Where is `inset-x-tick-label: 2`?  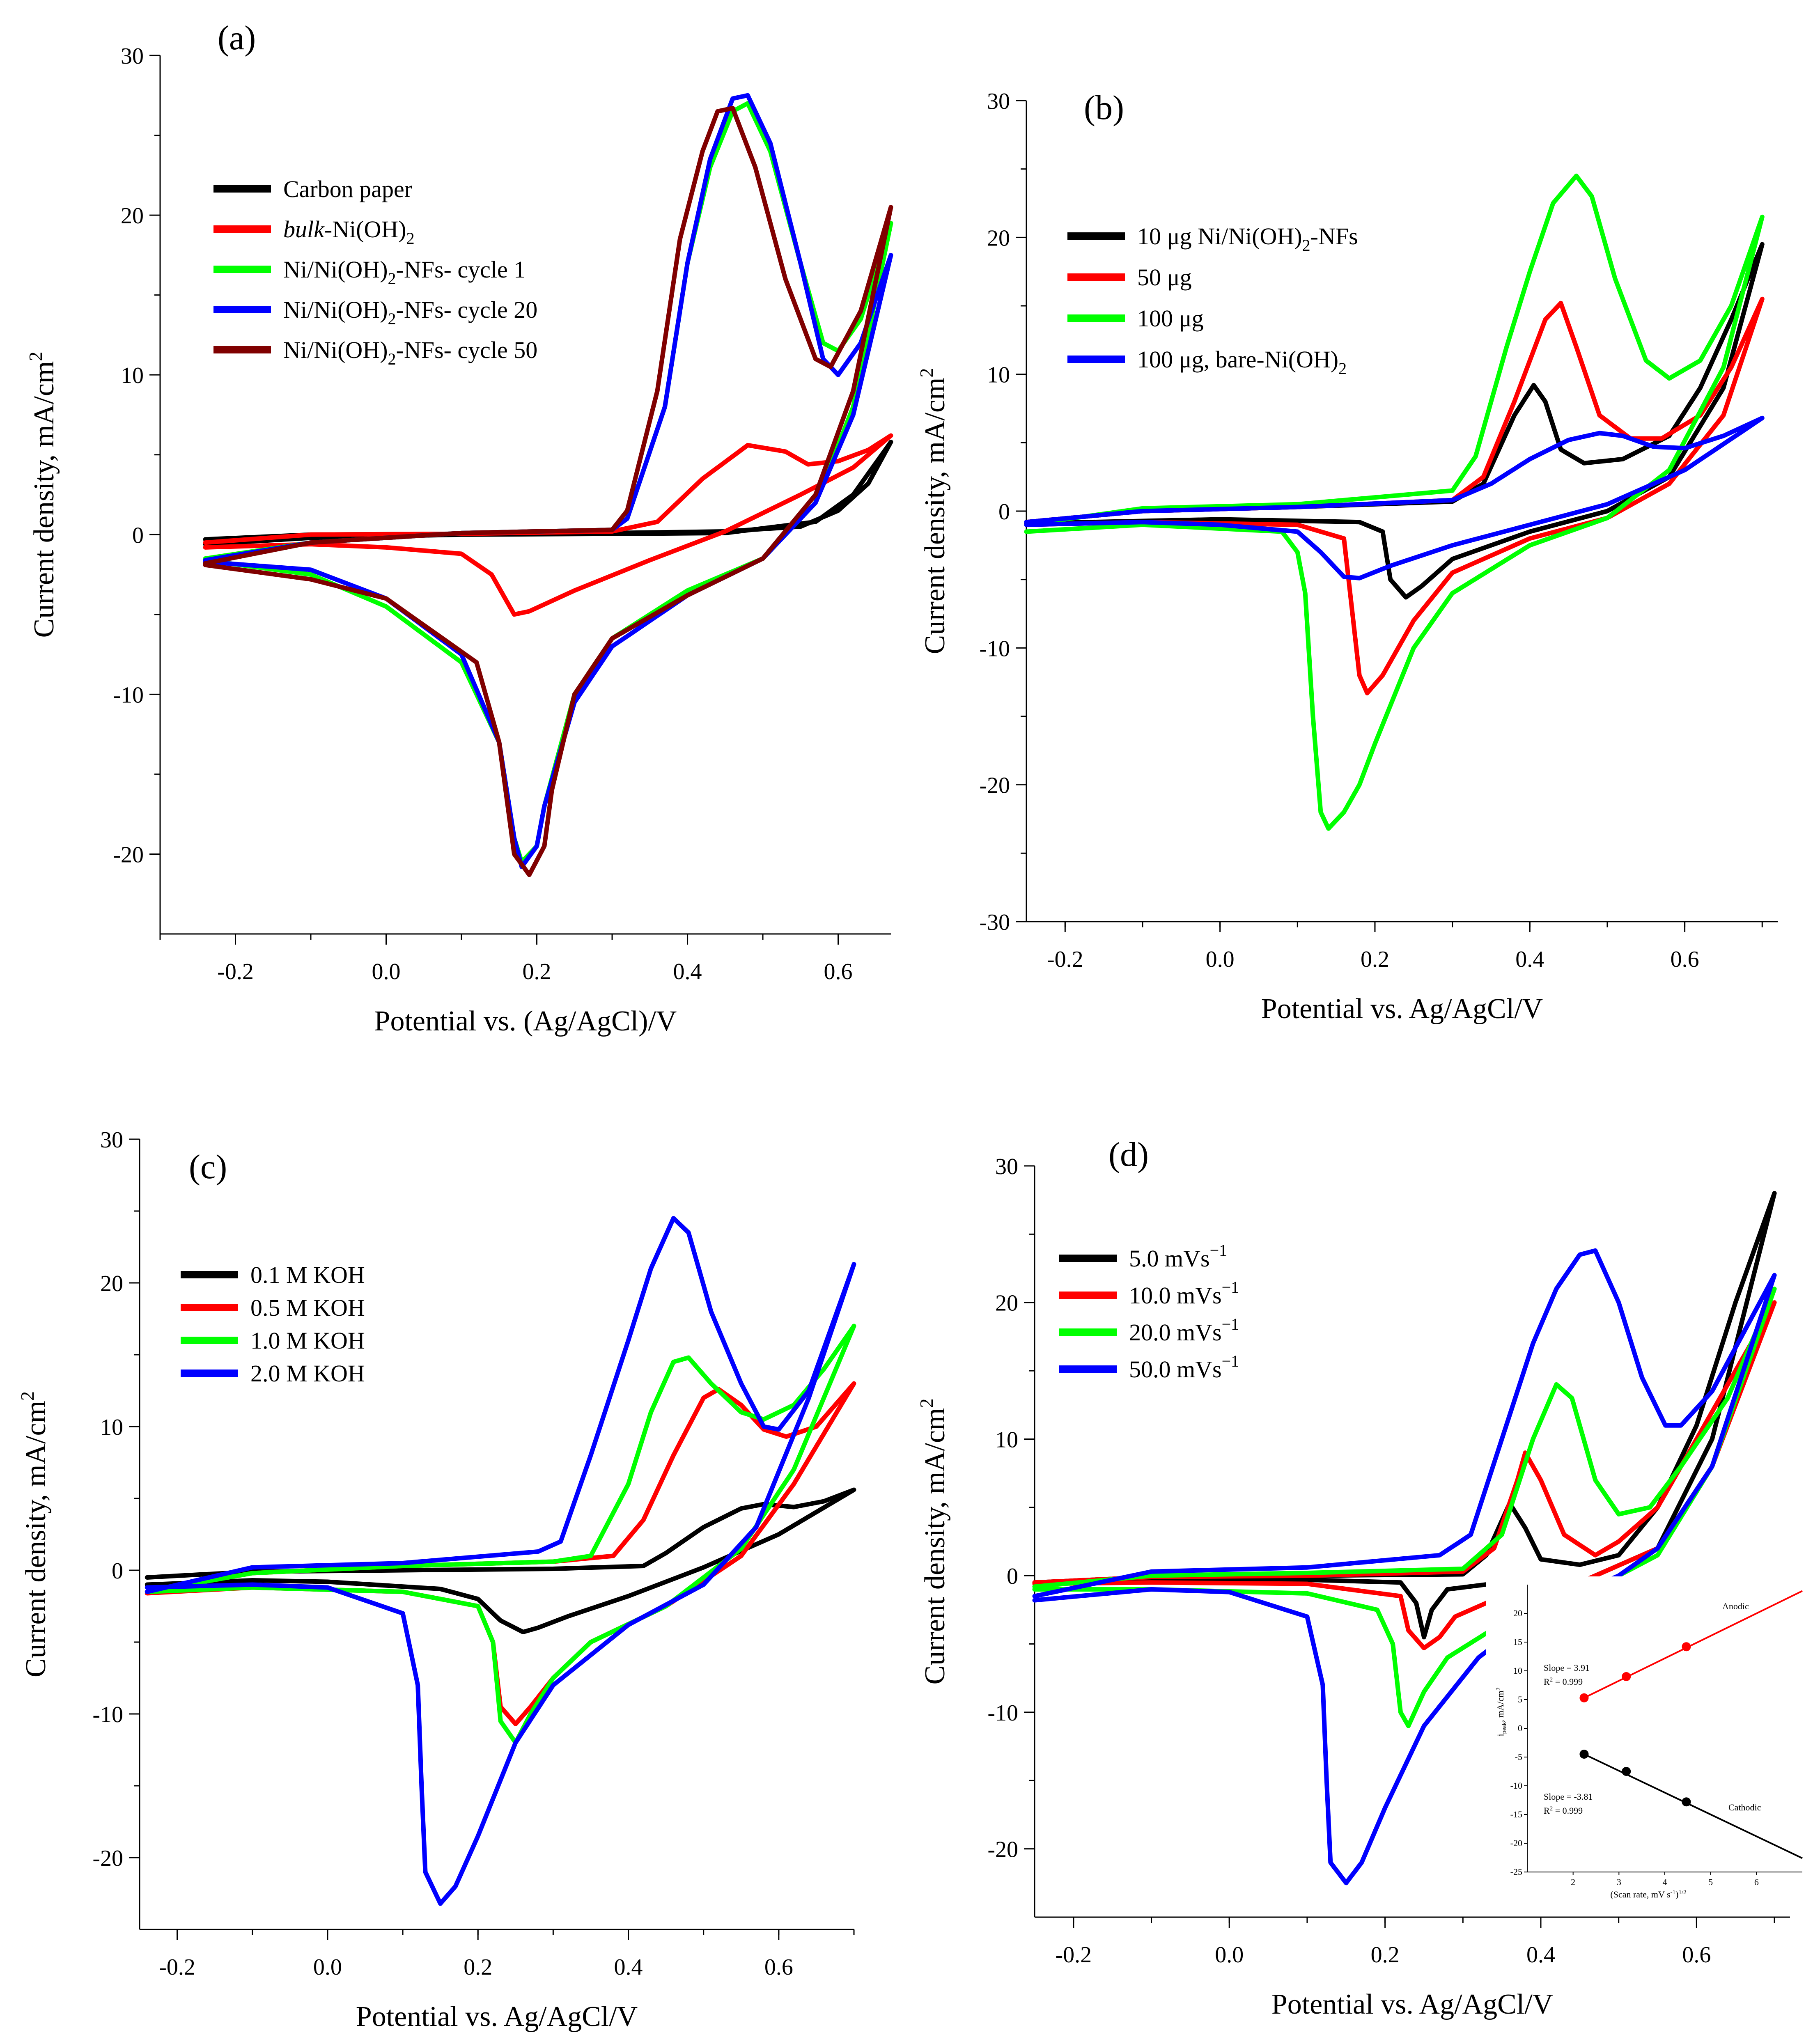 inset-x-tick-label: 2 is located at coordinates (1573, 1882).